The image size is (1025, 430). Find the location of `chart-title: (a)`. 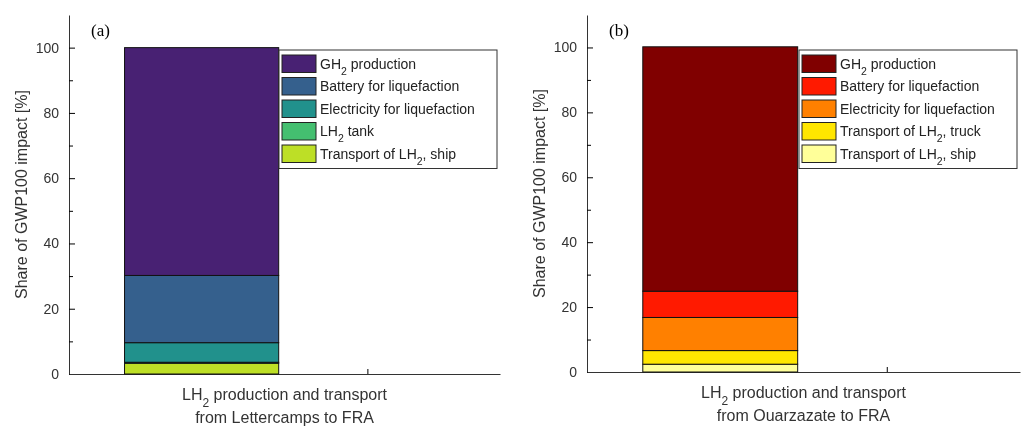

chart-title: (a) is located at coordinates (100, 30).